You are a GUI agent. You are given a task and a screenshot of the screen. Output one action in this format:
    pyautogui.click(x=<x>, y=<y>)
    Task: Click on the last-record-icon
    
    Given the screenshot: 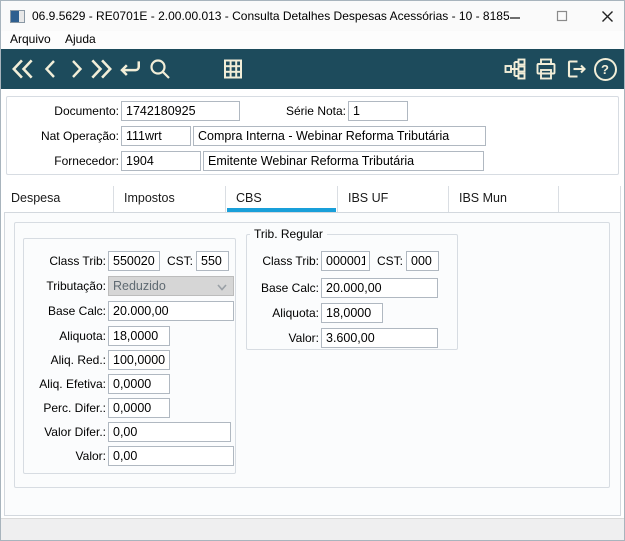 What is the action you would take?
    pyautogui.click(x=101, y=69)
    